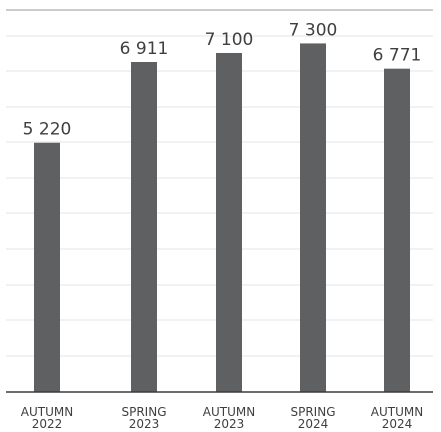 Image resolution: width=441 pixels, height=432 pixels. Describe the element at coordinates (397, 56) in the screenshot. I see `data-label: 6 771` at that location.